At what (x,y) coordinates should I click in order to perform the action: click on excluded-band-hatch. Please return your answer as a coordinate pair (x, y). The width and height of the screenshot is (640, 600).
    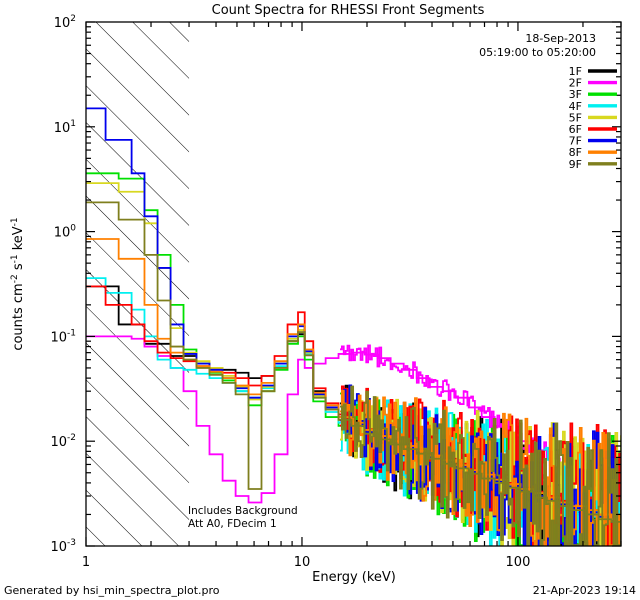
    Looking at the image, I should click on (138, 284).